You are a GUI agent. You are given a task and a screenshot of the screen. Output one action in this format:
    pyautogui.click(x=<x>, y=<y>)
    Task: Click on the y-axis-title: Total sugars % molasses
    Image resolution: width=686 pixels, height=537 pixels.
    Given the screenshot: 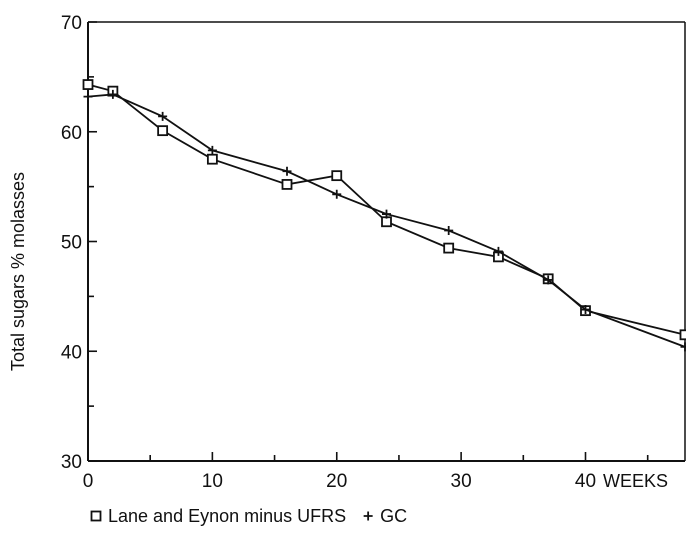 What is the action you would take?
    pyautogui.click(x=18, y=271)
    